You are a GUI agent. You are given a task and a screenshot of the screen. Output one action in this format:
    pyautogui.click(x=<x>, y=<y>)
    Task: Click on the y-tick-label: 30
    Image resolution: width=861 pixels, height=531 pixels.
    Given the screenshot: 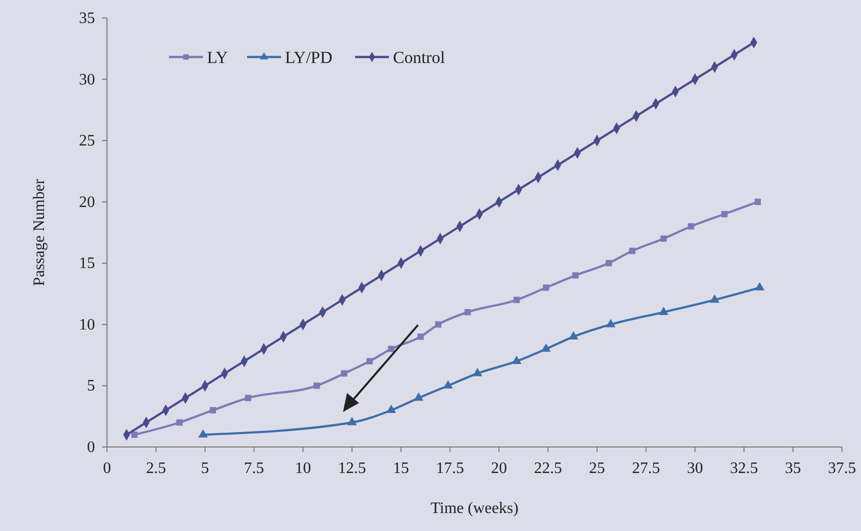 What is the action you would take?
    pyautogui.click(x=87, y=79)
    